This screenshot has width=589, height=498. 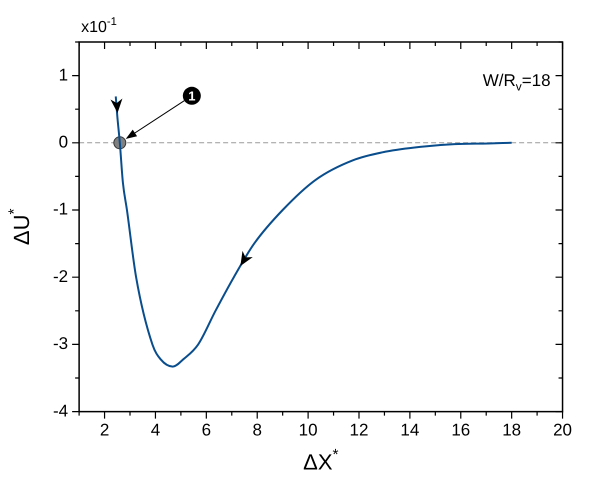 I want to click on y-tick-label: 1, so click(x=63, y=74).